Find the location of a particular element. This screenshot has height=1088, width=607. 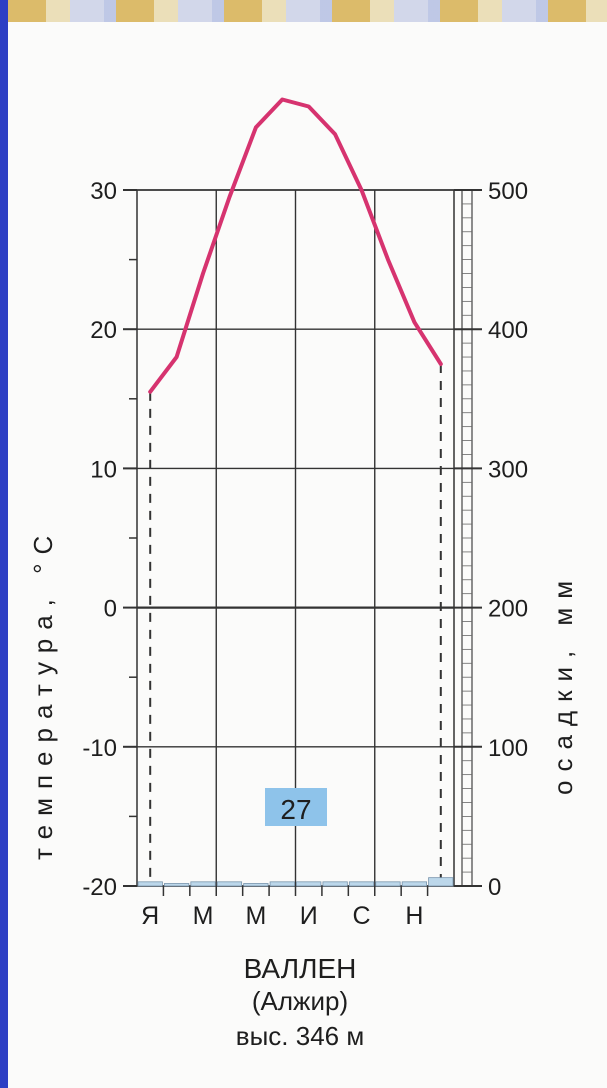

left-tick-label: -20 is located at coordinates (99, 887).